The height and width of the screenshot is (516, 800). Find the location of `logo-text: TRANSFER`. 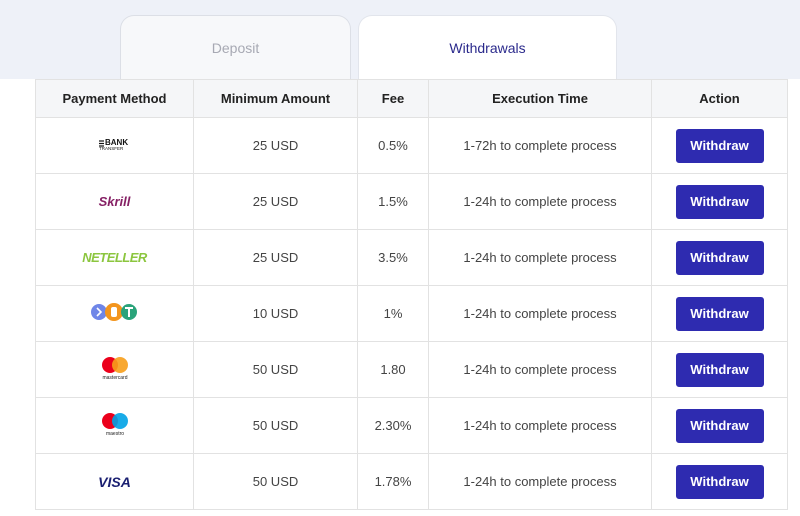

logo-text: TRANSFER is located at coordinates (111, 148).